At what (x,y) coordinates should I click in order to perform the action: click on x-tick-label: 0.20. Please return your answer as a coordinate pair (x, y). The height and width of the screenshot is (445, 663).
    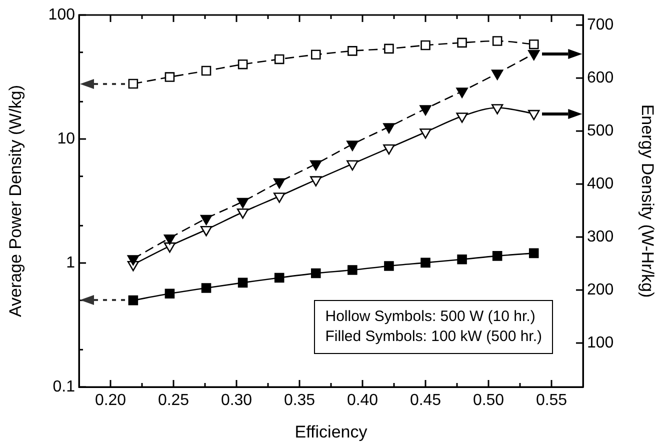
    Looking at the image, I should click on (110, 401).